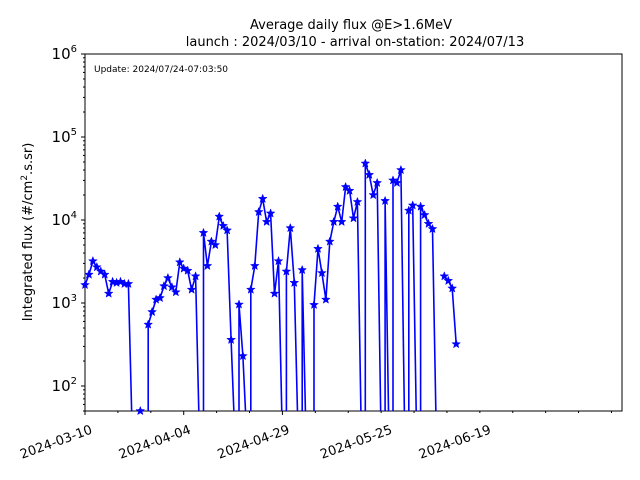  I want to click on y-tick-exp: 5, so click(74, 132).